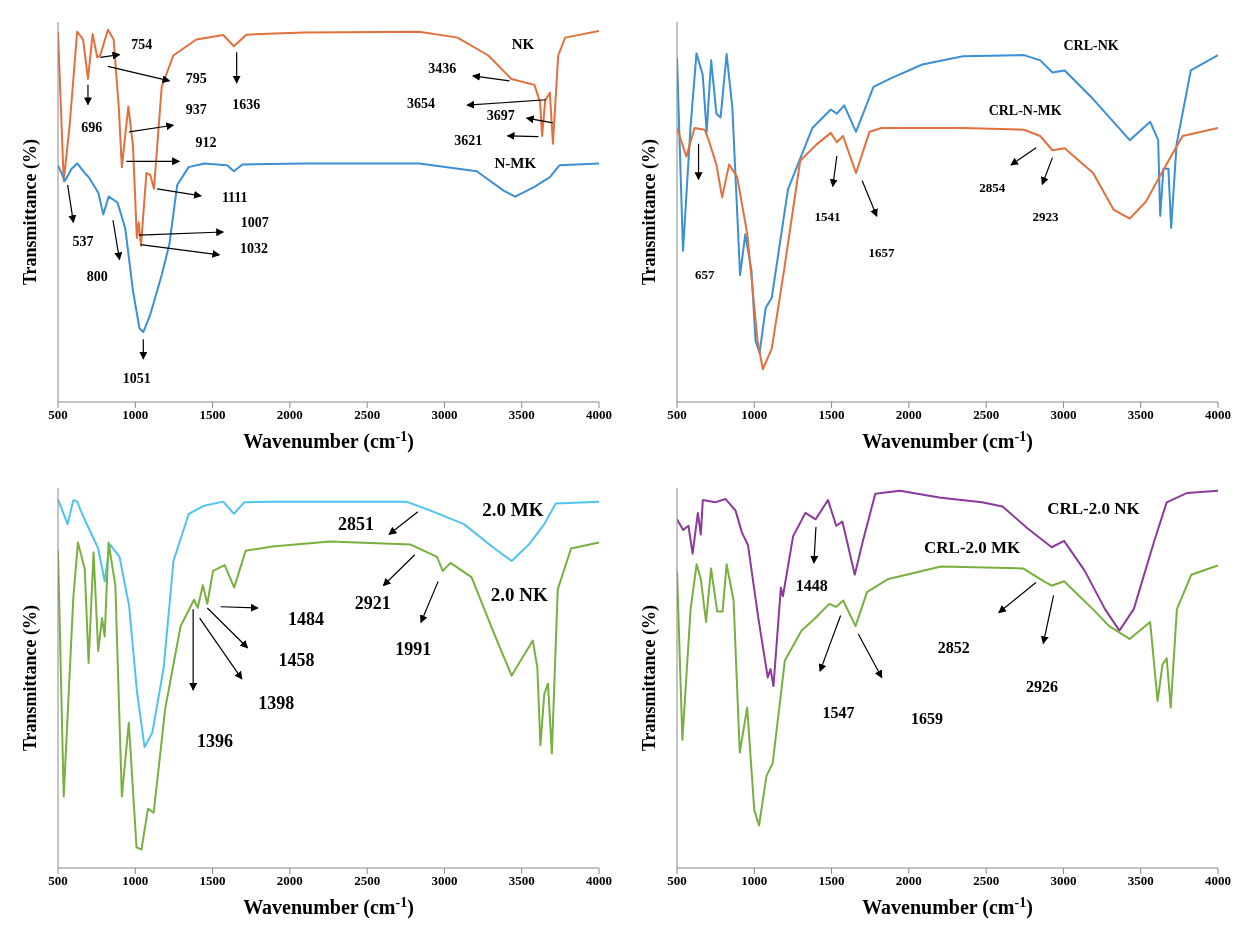  What do you see at coordinates (136, 378) in the screenshot?
I see `annotation: 1051` at bounding box center [136, 378].